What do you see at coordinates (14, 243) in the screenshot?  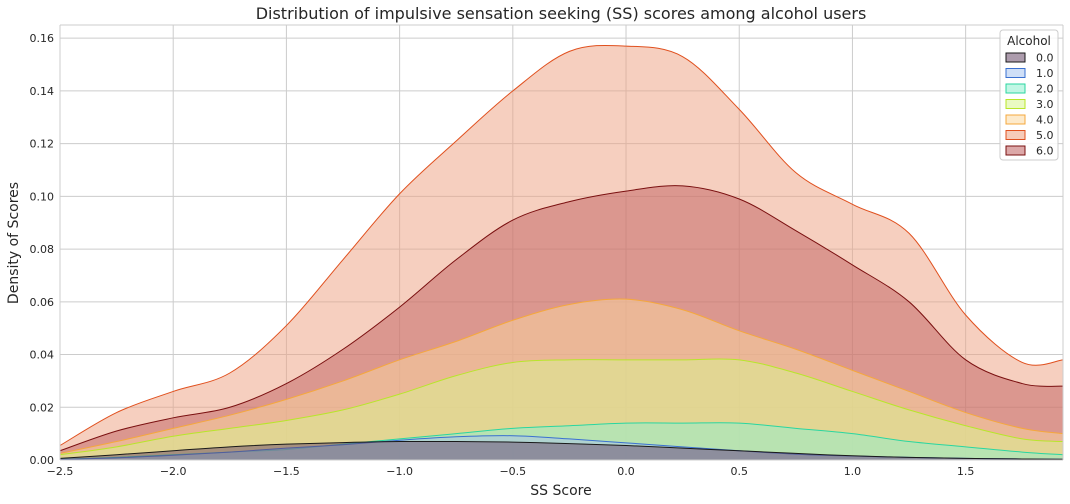 I see `y-axis-label: Density of Scores` at bounding box center [14, 243].